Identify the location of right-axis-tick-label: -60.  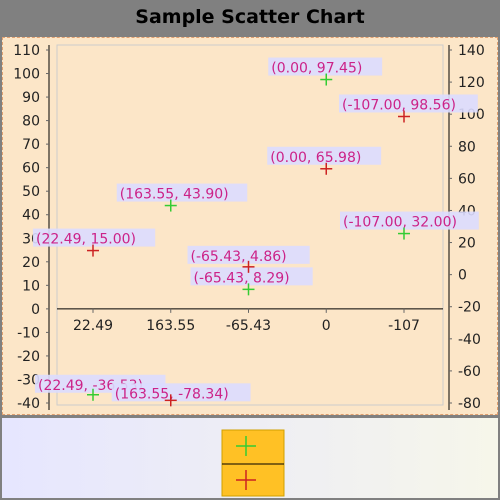
(469, 372).